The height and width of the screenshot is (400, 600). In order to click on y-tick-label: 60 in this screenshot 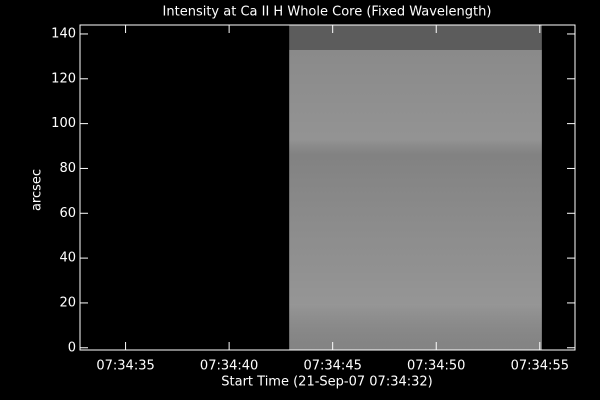, I will do `click(67, 213)`.